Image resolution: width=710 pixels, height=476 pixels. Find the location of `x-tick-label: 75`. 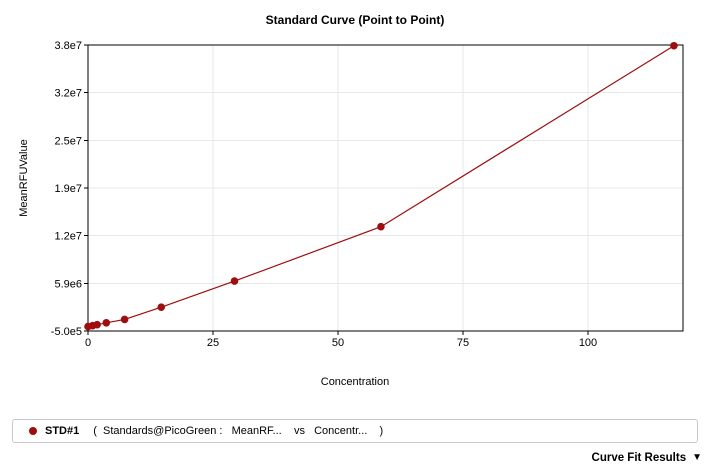

x-tick-label: 75 is located at coordinates (463, 343).